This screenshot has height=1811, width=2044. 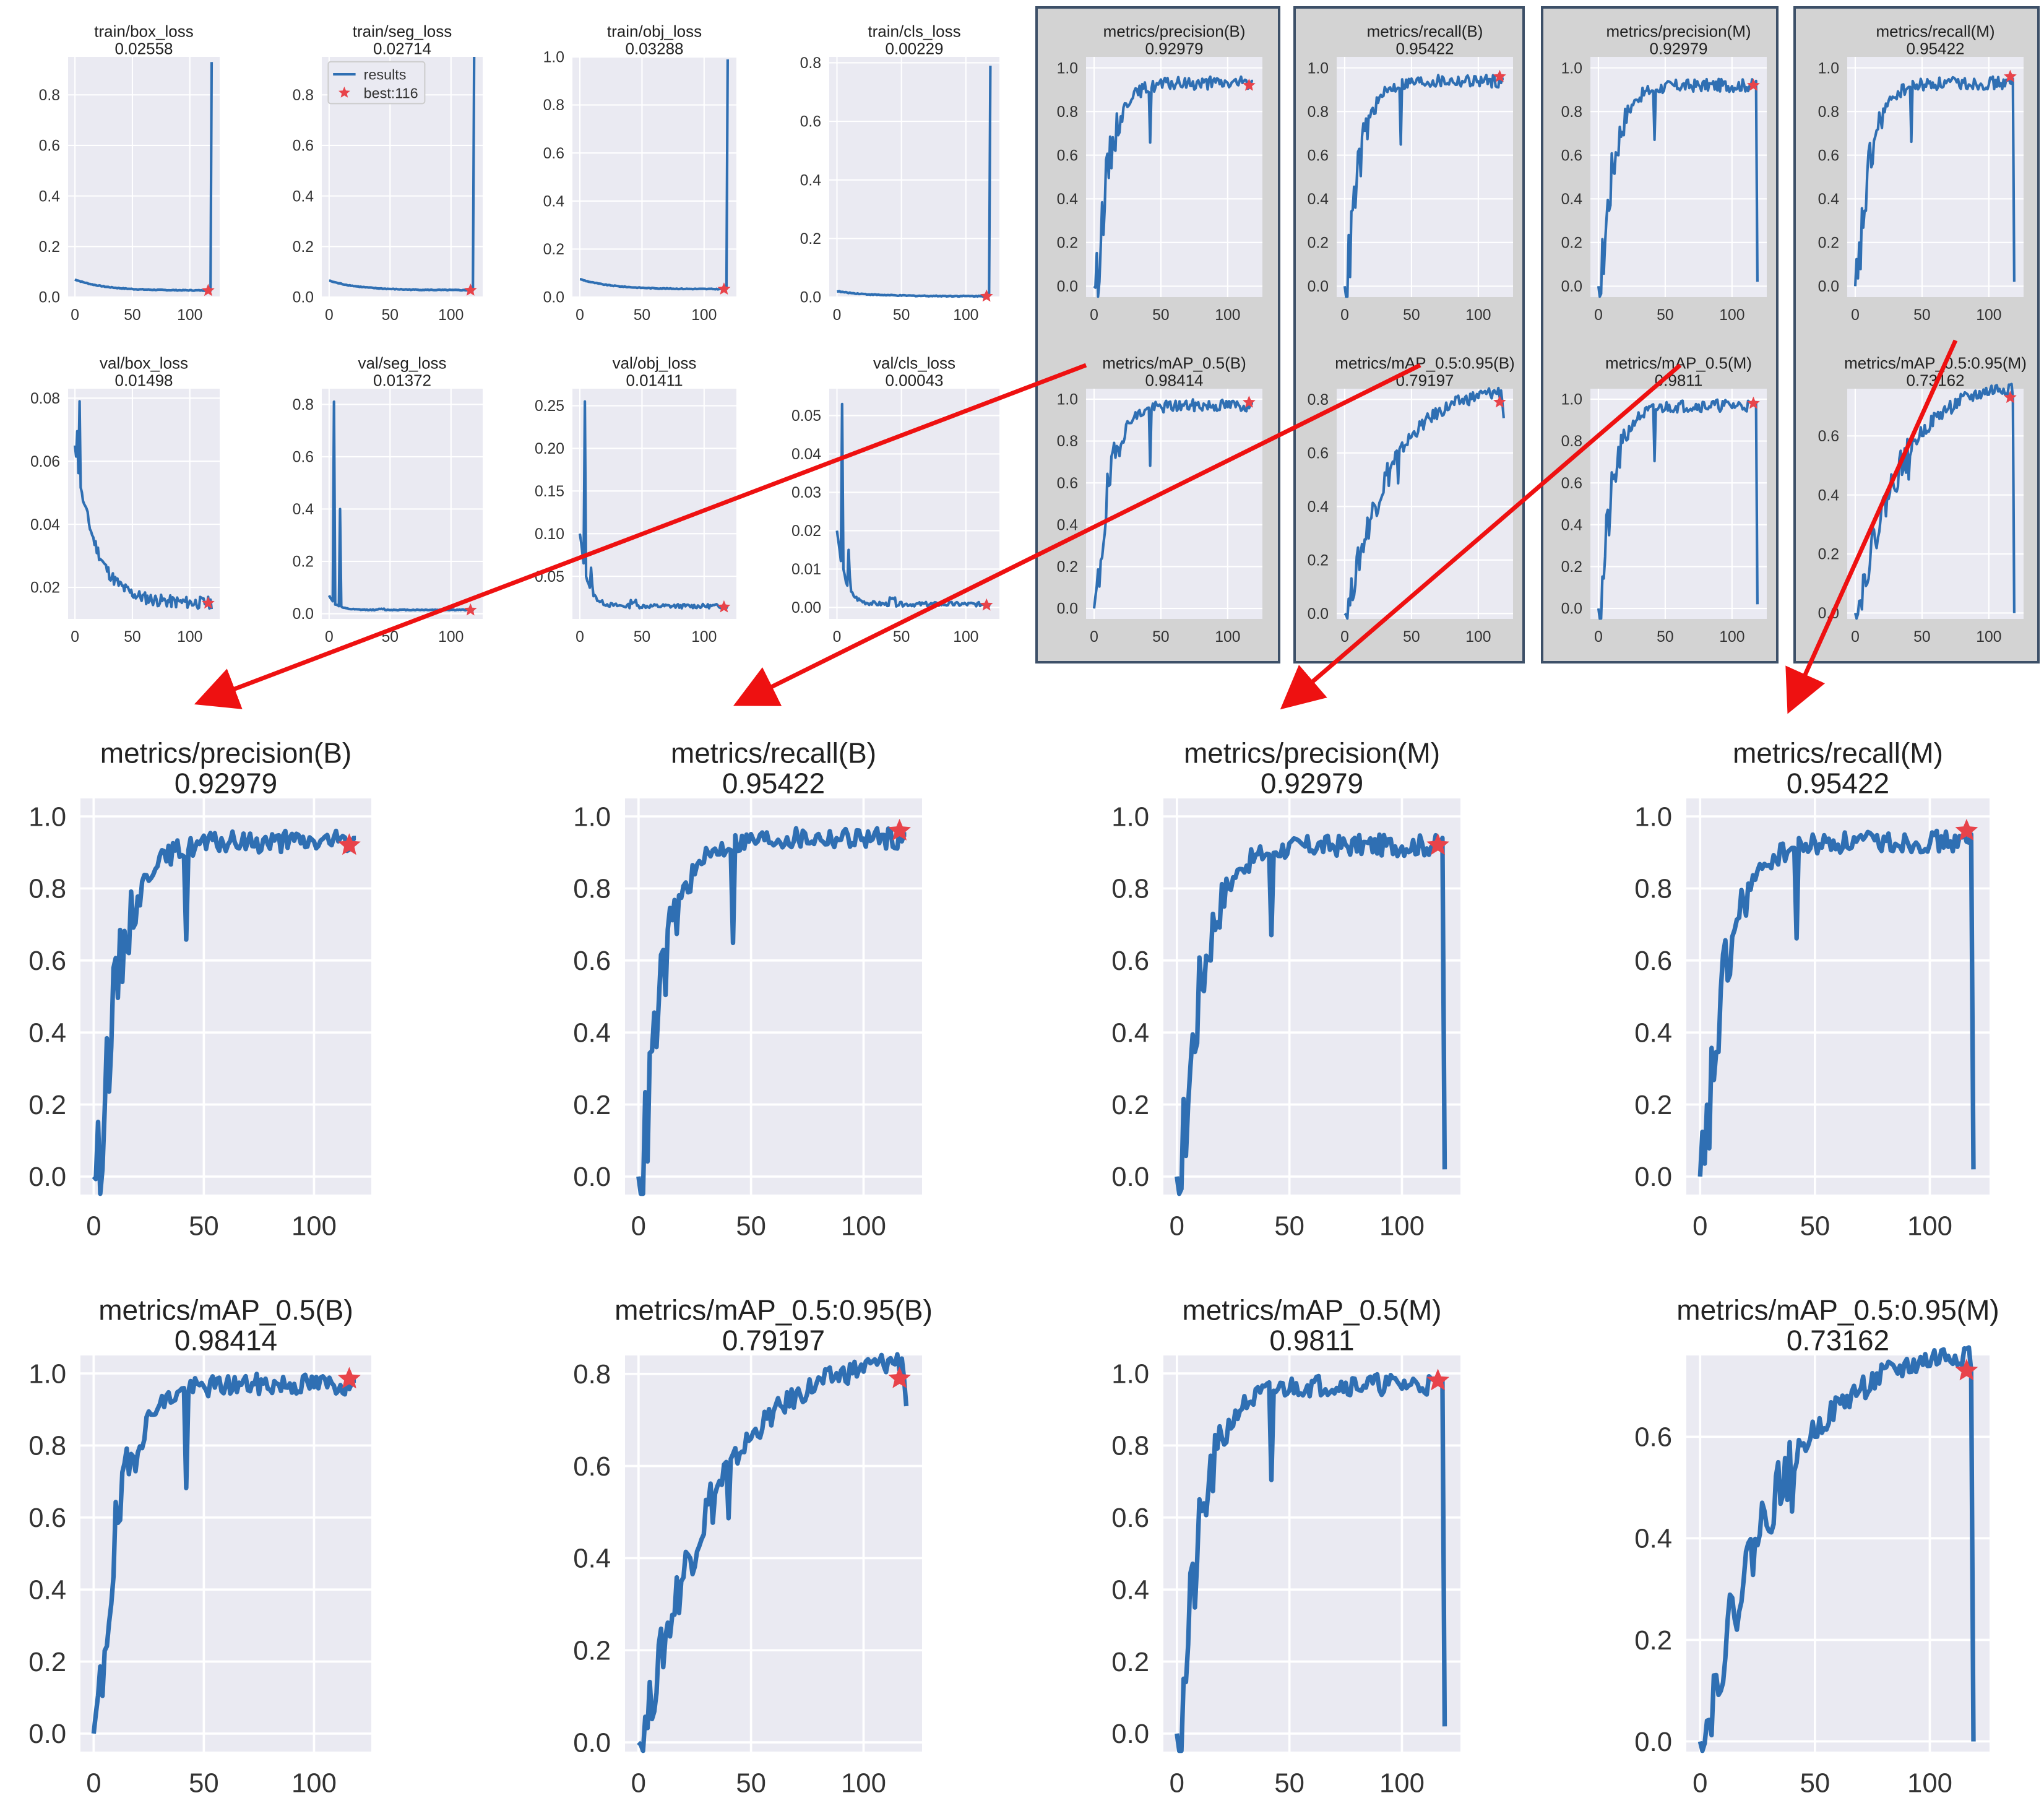 What do you see at coordinates (549, 407) in the screenshot?
I see `y-tick-label: 0.25` at bounding box center [549, 407].